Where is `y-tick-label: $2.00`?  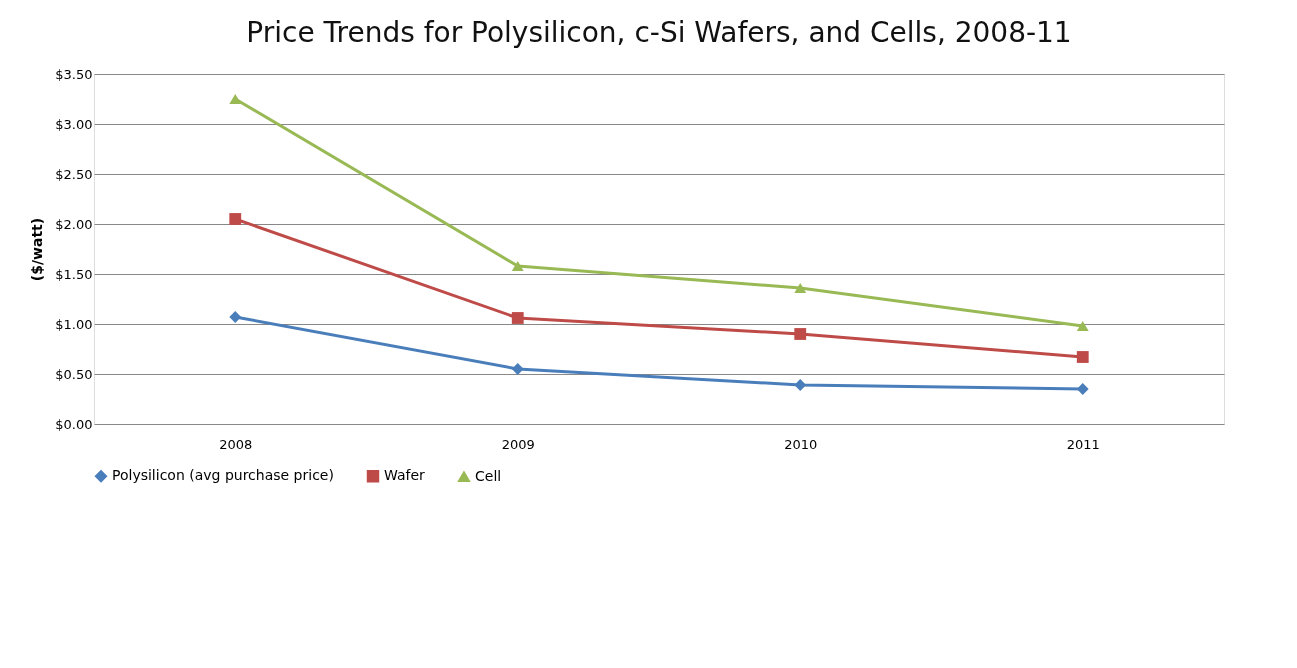 y-tick-label: $2.00 is located at coordinates (74, 224).